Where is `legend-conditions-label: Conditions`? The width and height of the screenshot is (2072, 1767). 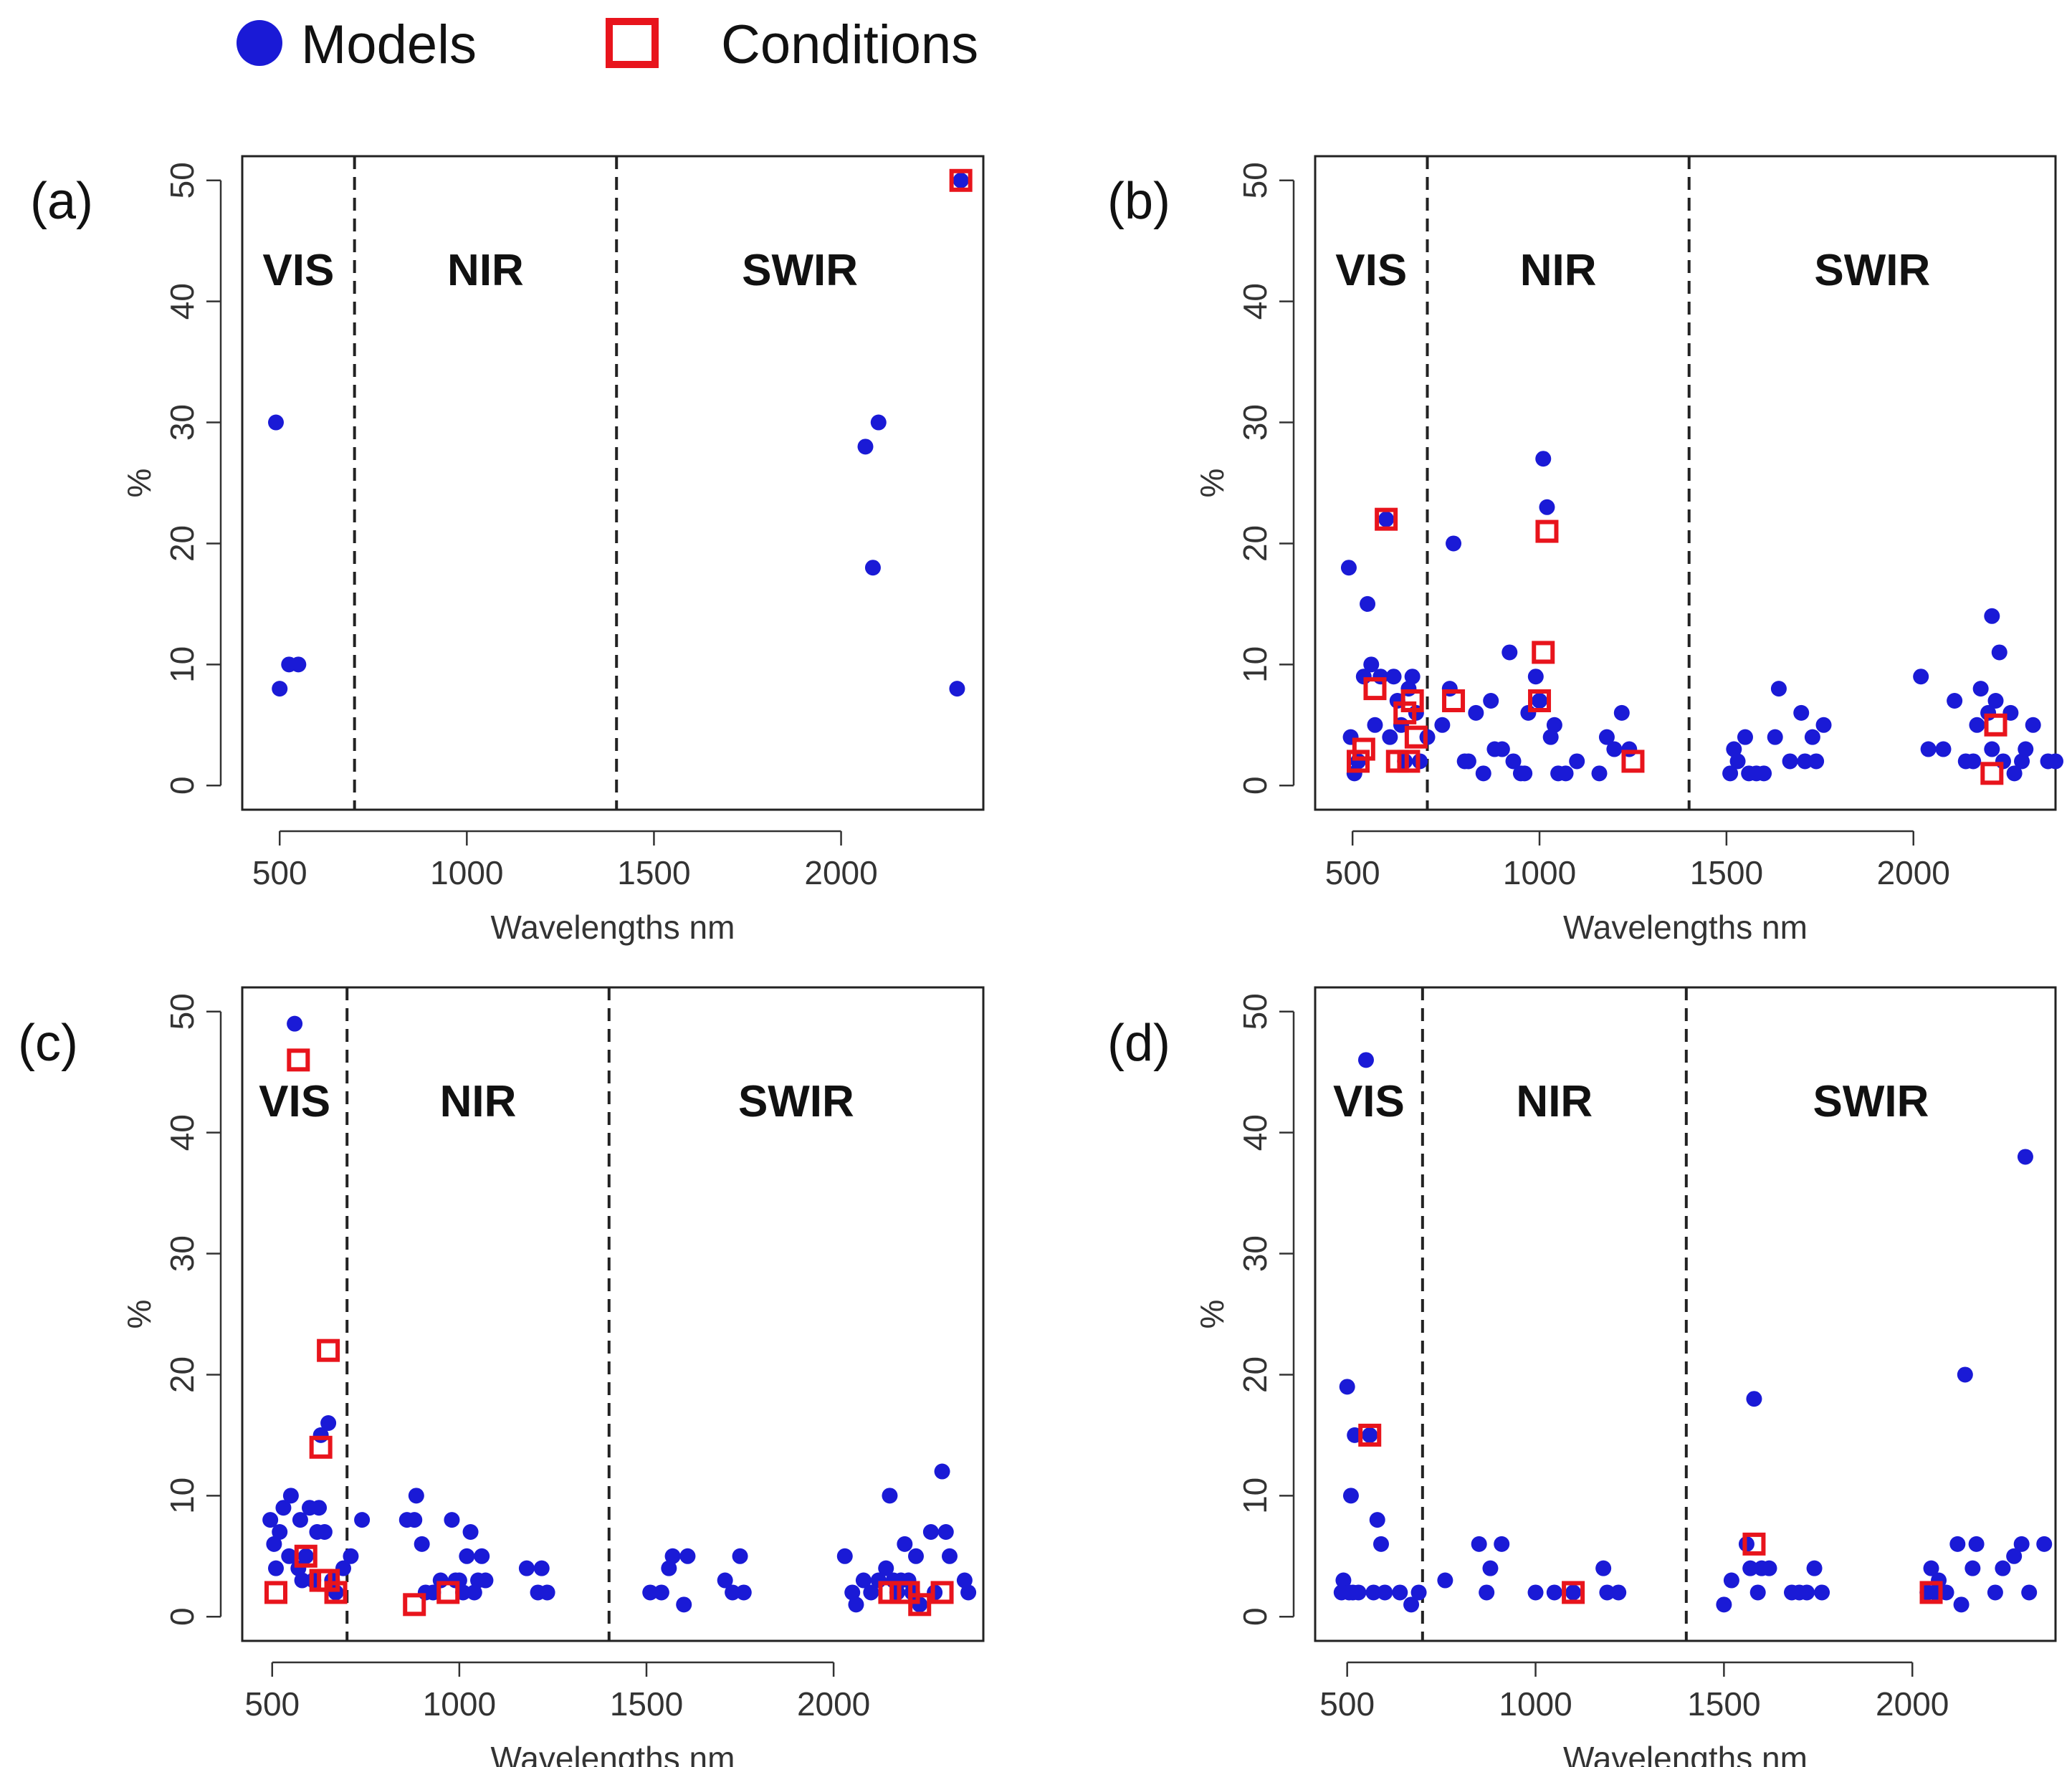
legend-conditions-label: Conditions is located at coordinates (849, 44).